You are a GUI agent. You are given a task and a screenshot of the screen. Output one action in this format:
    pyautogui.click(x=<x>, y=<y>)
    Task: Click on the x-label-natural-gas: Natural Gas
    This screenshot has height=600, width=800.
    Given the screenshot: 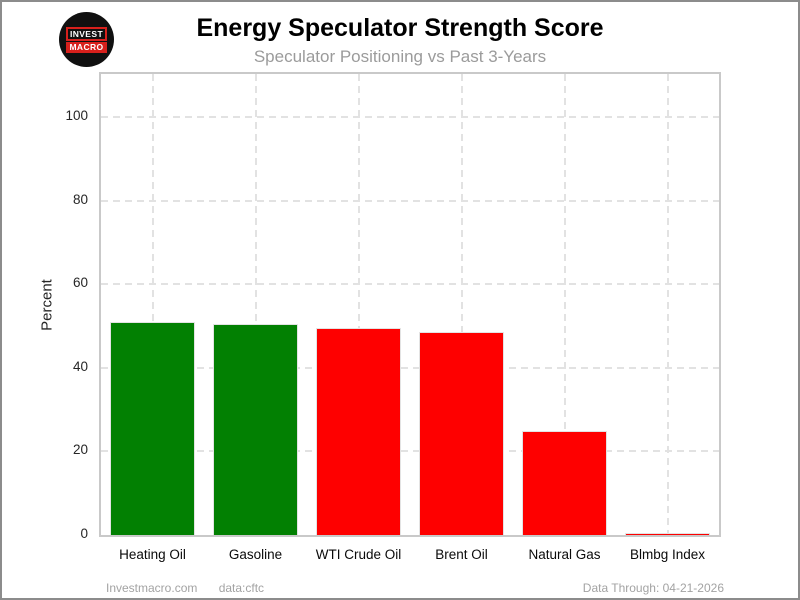 What is the action you would take?
    pyautogui.click(x=564, y=554)
    